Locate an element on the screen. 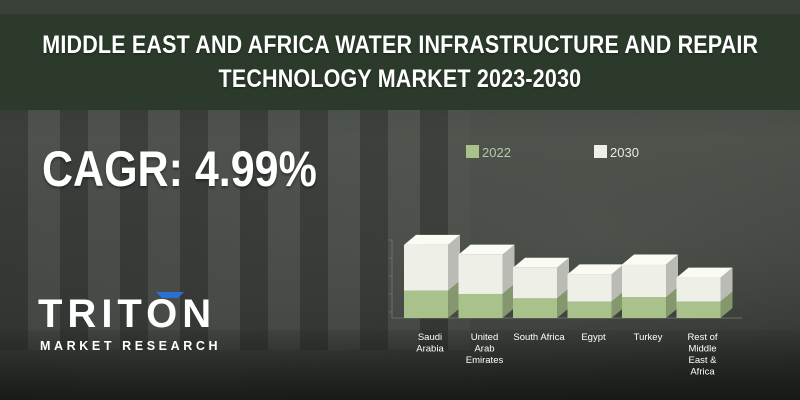 This screenshot has height=400, width=800. triton-logo: TRITON MARKET RESEARCH is located at coordinates (138, 323).